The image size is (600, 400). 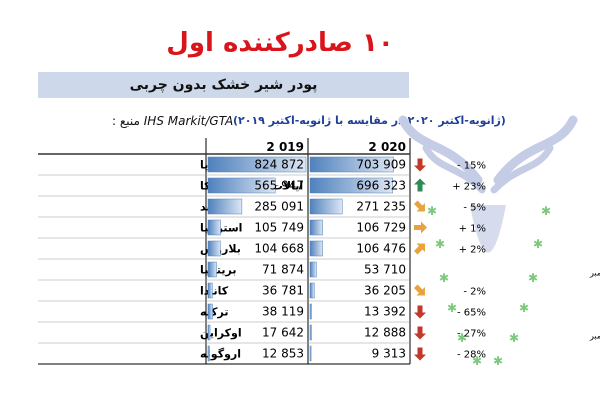 I want to click on page-title: ۱۰ صادرکننده اول, so click(x=280, y=43).